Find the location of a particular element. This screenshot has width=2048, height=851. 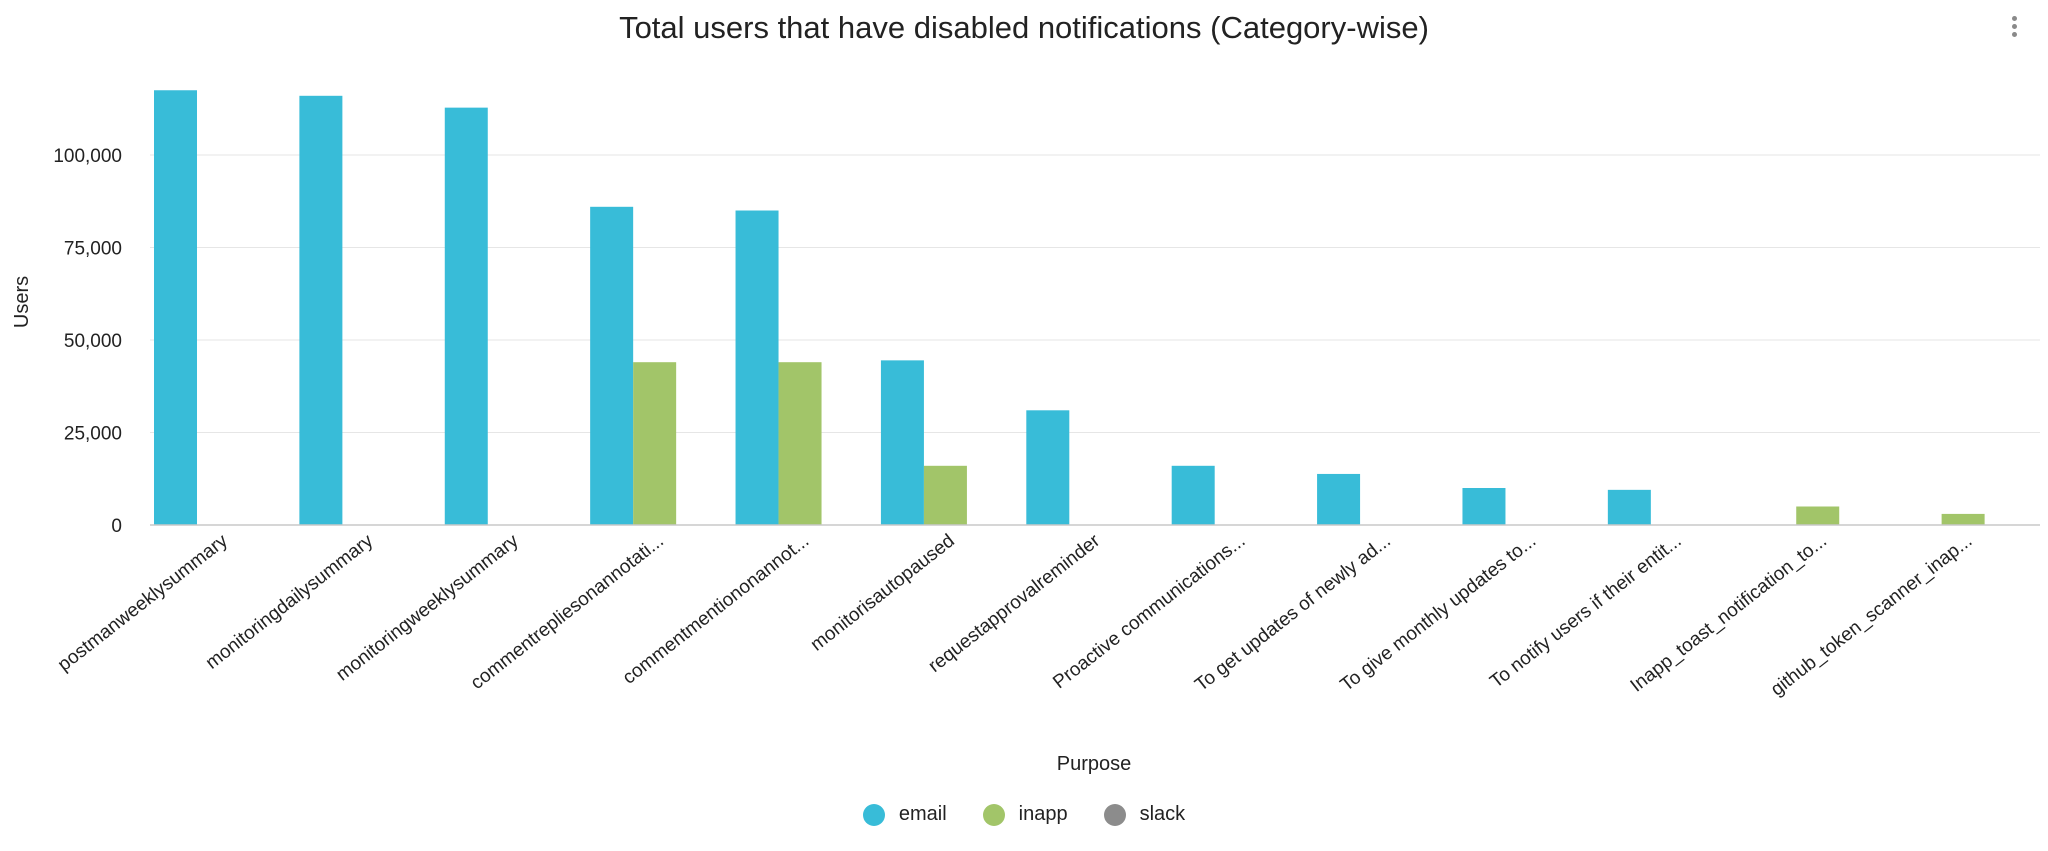

y-tick-label: 0 is located at coordinates (116, 526).